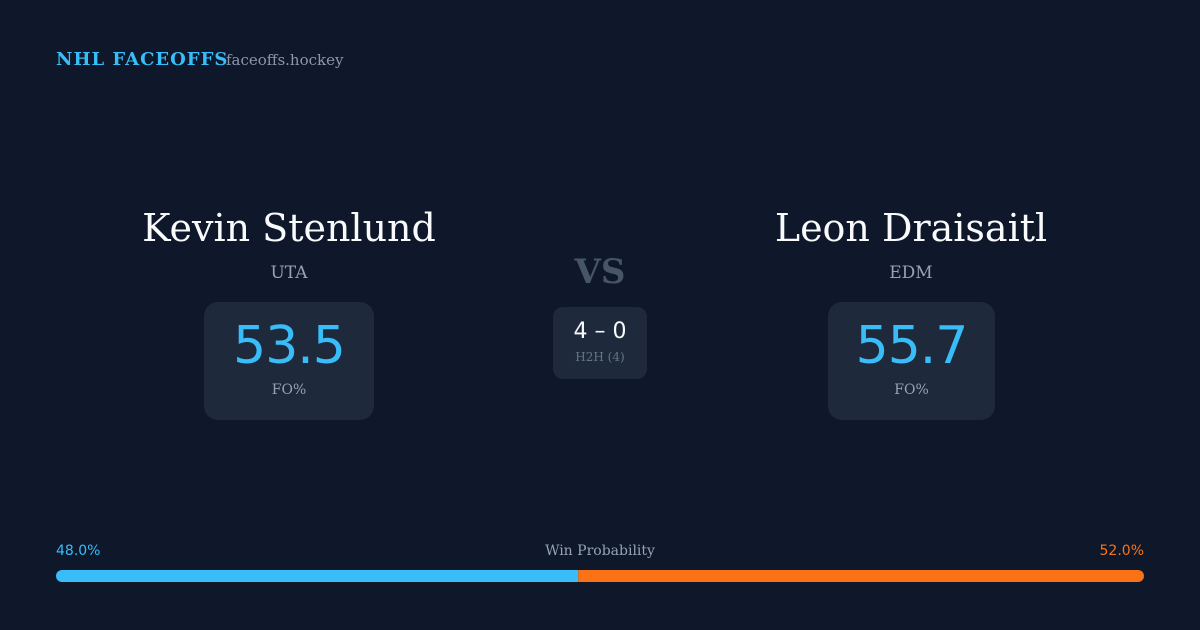 The height and width of the screenshot is (630, 1200). I want to click on win-prob-title: Win Probability, so click(600, 551).